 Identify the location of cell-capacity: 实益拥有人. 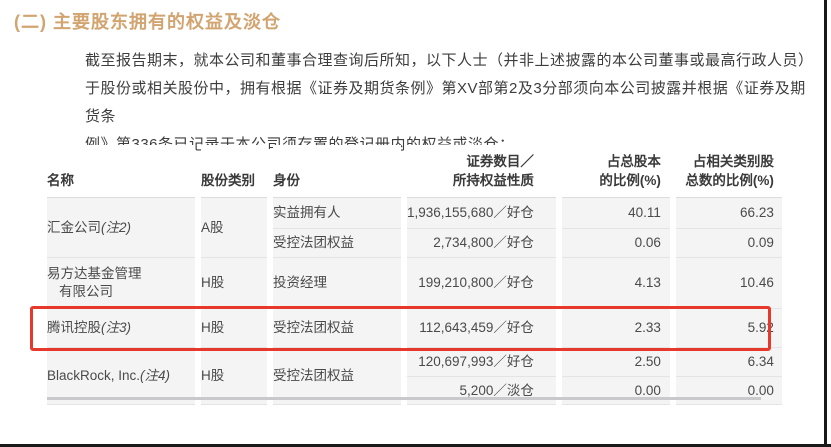
(337, 213).